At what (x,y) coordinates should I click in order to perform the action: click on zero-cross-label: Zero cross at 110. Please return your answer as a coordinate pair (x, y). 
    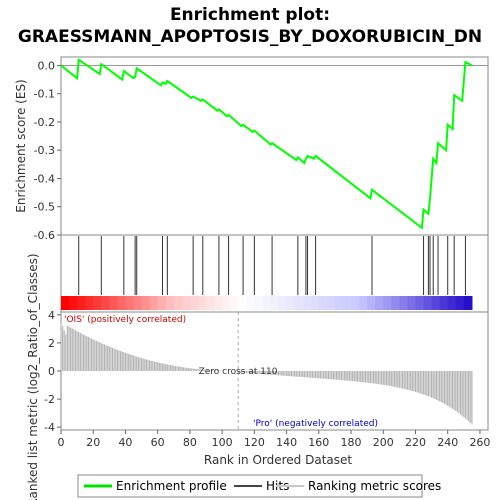
    Looking at the image, I should click on (238, 372).